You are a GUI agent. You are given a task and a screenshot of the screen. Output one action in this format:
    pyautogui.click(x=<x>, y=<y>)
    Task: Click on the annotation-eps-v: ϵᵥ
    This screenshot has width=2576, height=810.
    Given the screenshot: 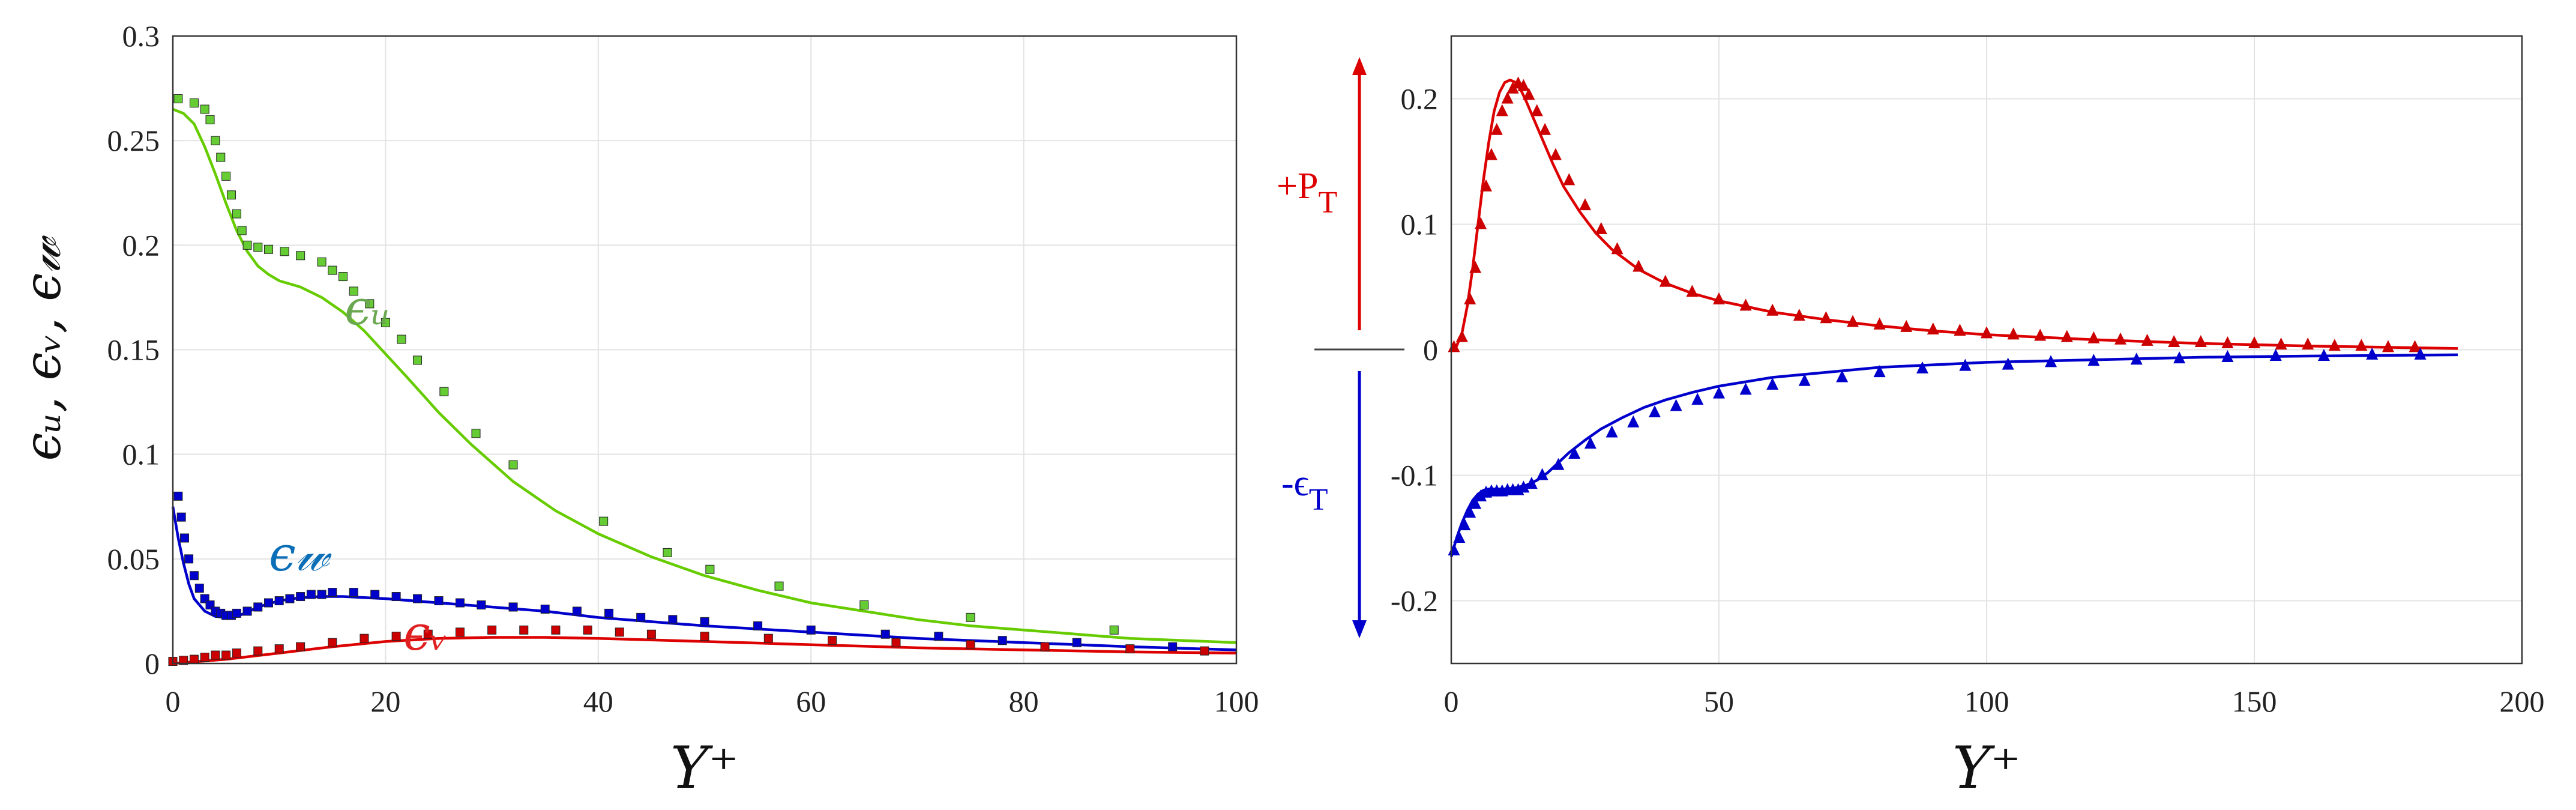 What is the action you would take?
    pyautogui.click(x=425, y=633)
    